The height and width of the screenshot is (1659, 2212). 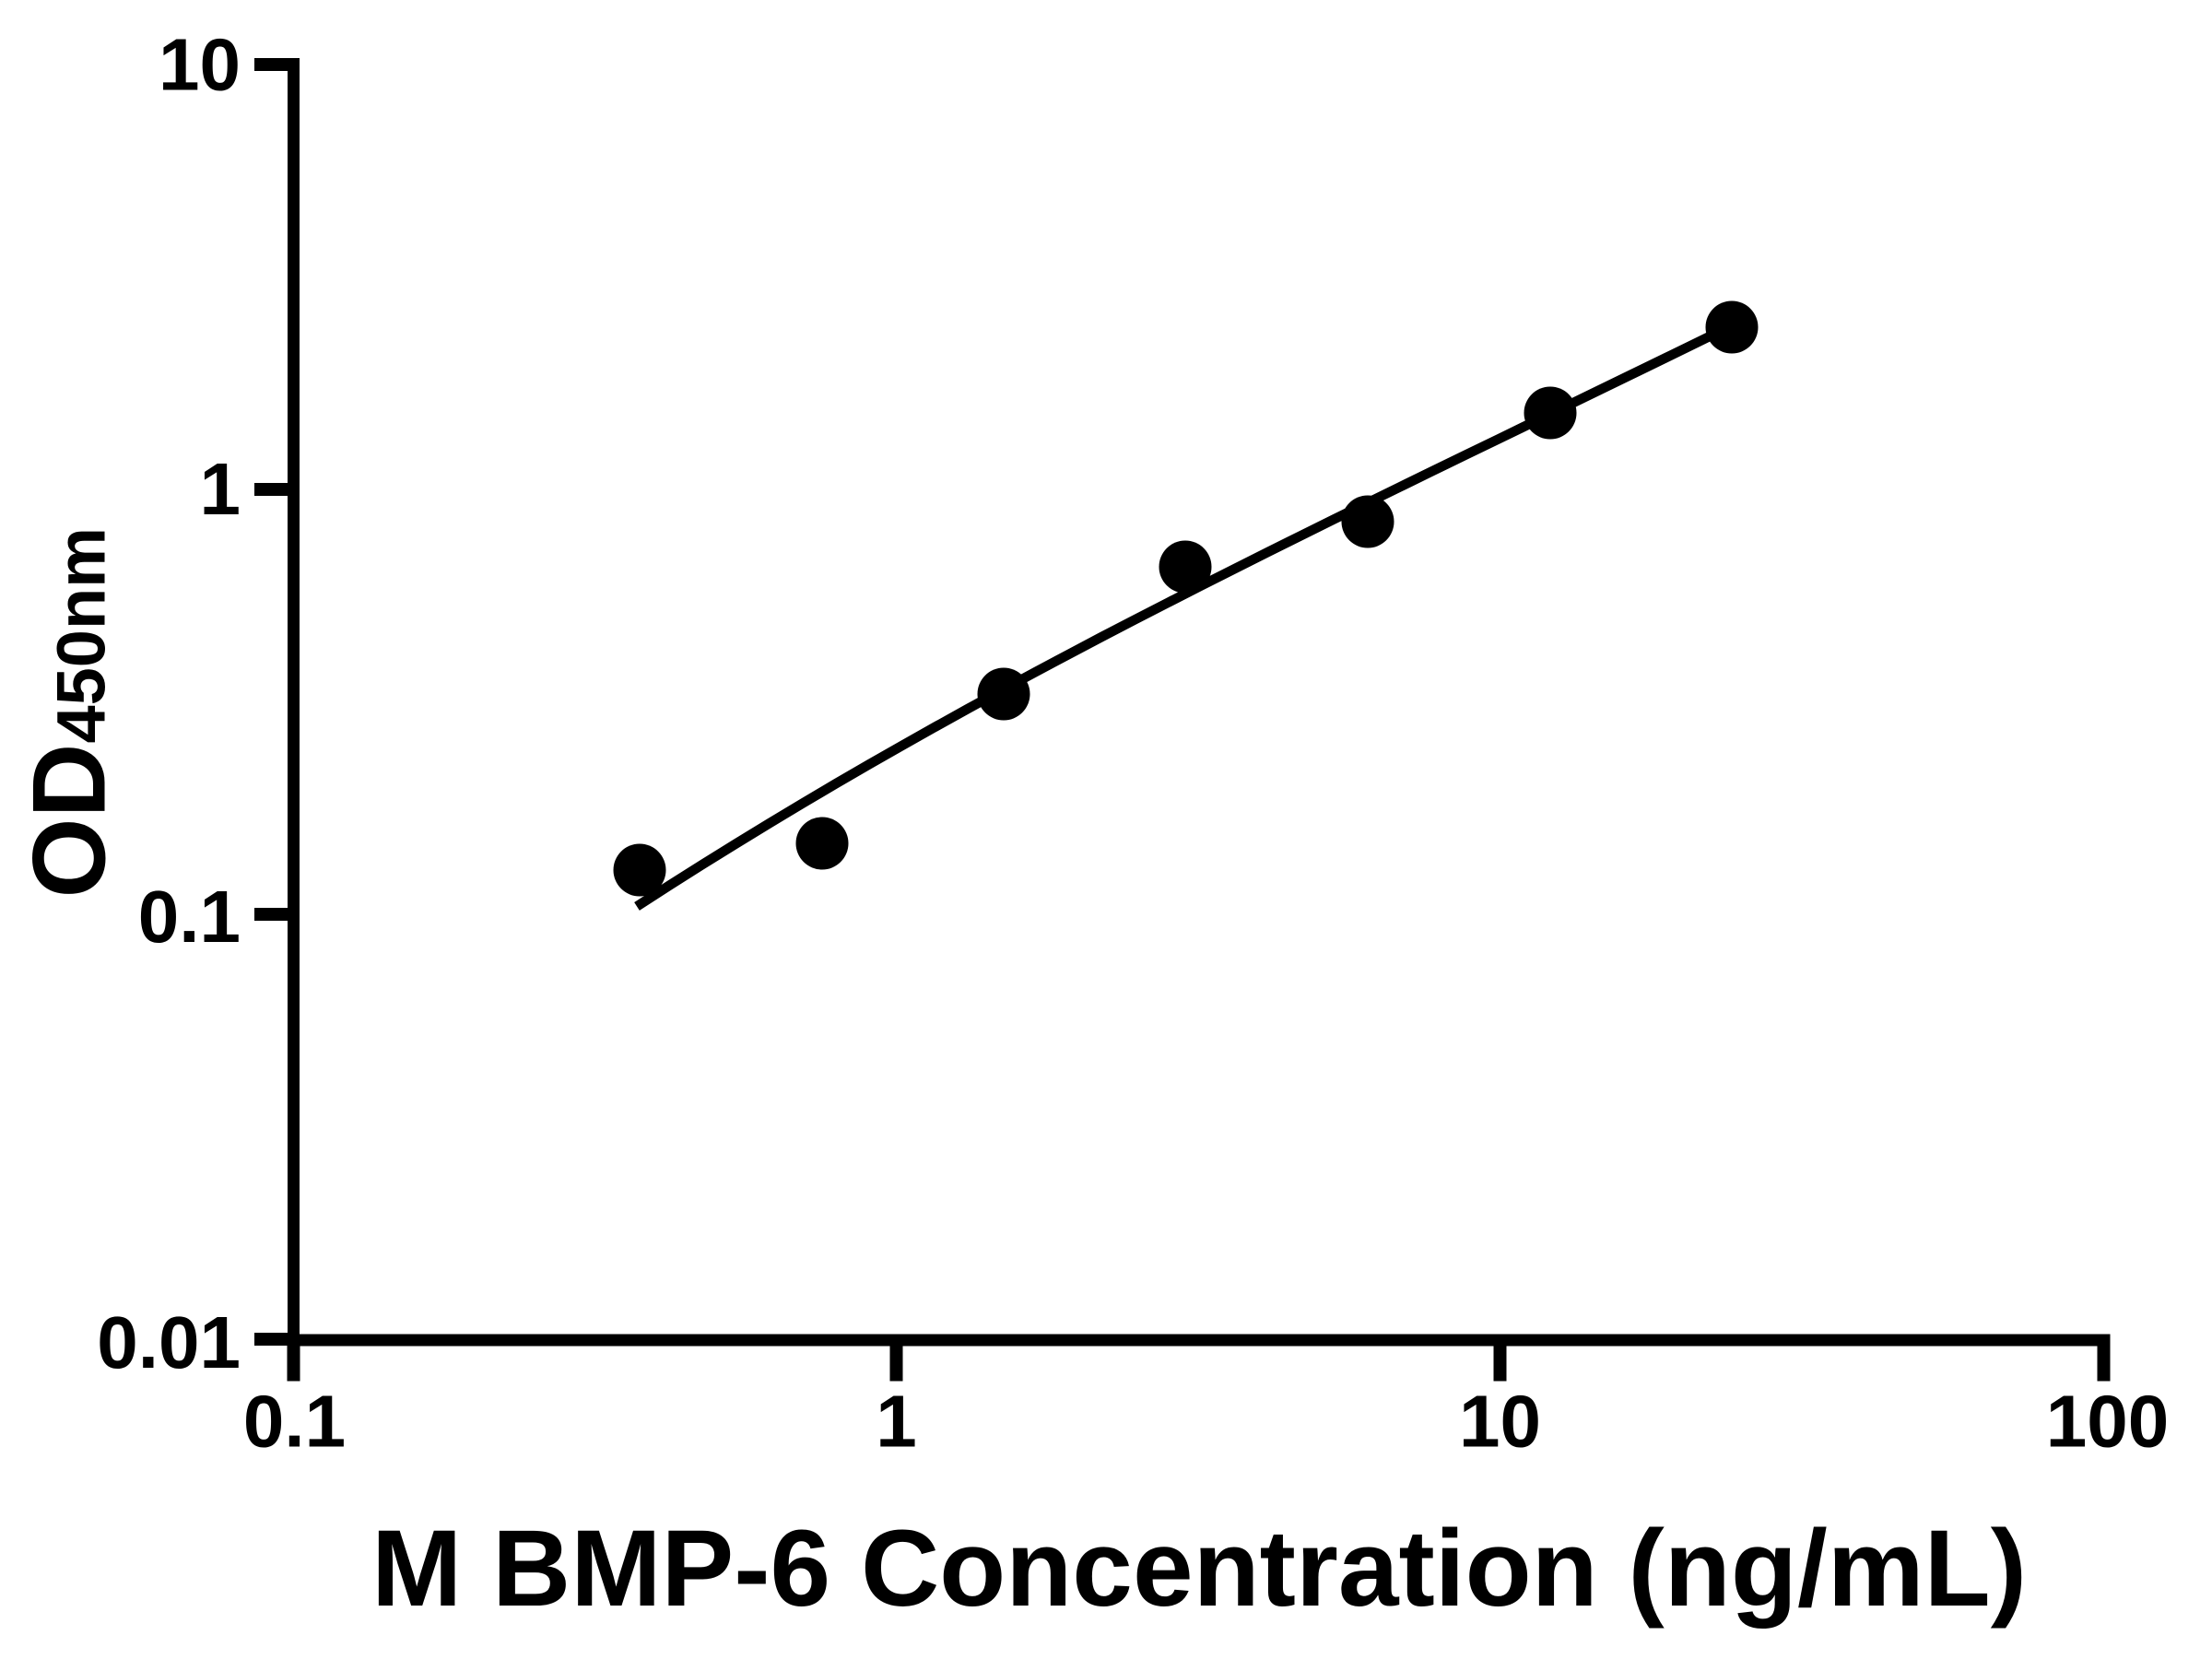 What do you see at coordinates (2107, 1422) in the screenshot?
I see `svg-text: 100` at bounding box center [2107, 1422].